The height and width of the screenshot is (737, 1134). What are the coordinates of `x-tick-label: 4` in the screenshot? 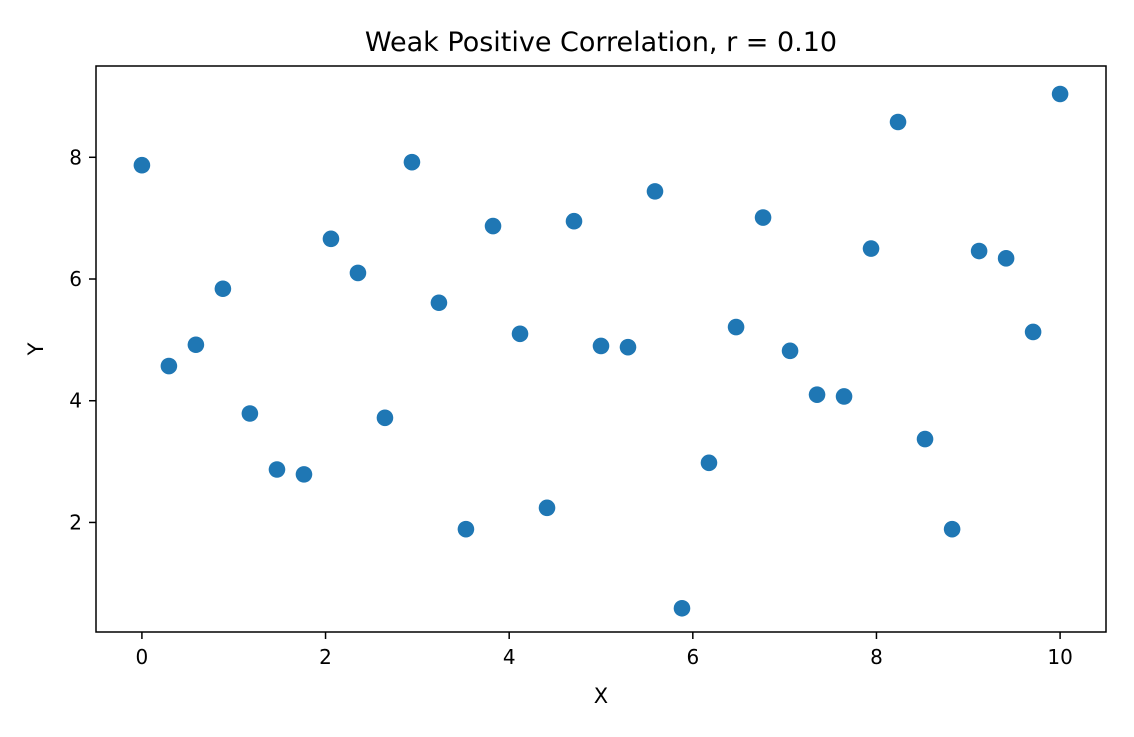 It's located at (509, 657).